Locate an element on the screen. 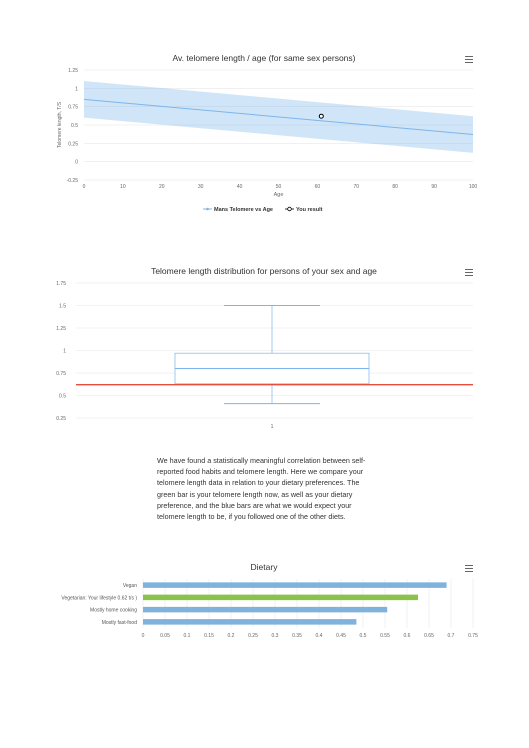 The width and height of the screenshot is (529, 748). category-label: Vegetarian: Your lifestyle 0.62 t/s ) is located at coordinates (99, 598).